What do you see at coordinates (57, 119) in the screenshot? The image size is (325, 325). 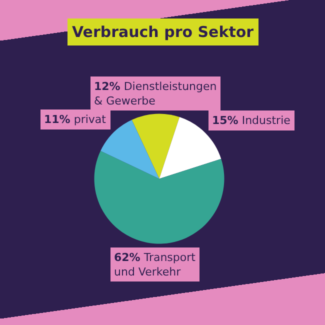 I see `data-label: 11%` at bounding box center [57, 119].